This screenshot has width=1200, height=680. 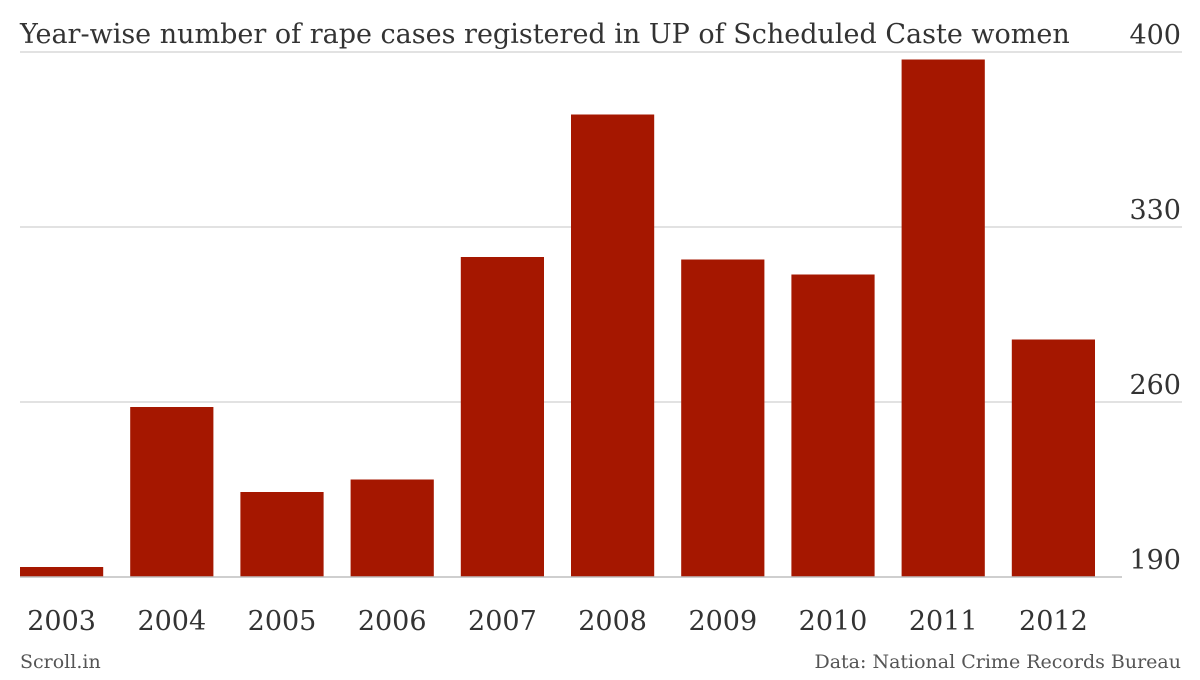 I want to click on x-tick-label: 2006, so click(x=392, y=621).